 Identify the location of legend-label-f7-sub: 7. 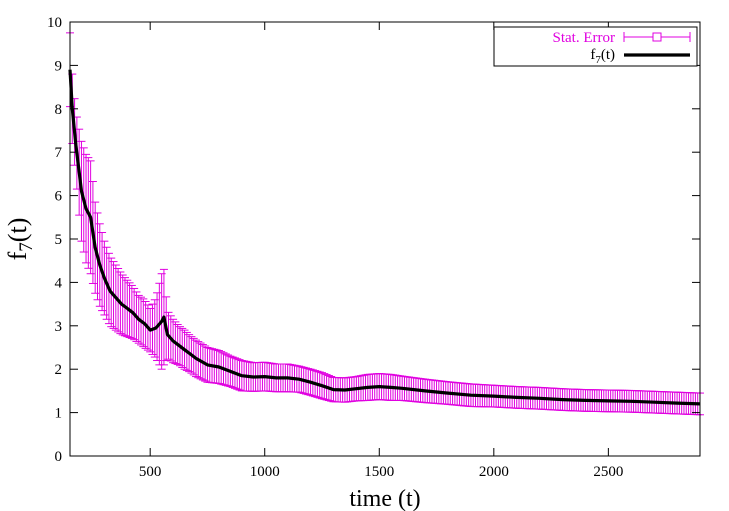
(598, 60).